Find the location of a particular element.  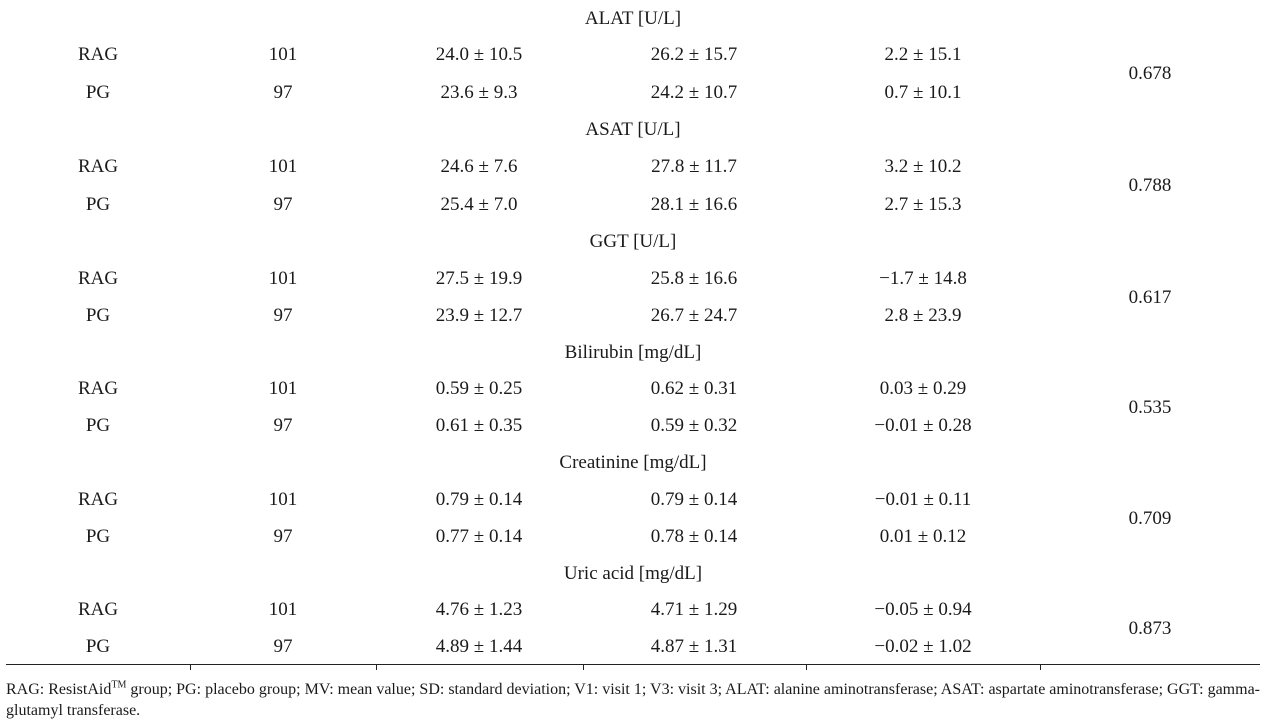

row-v1: 0.77 ± 0.14 is located at coordinates (479, 536).